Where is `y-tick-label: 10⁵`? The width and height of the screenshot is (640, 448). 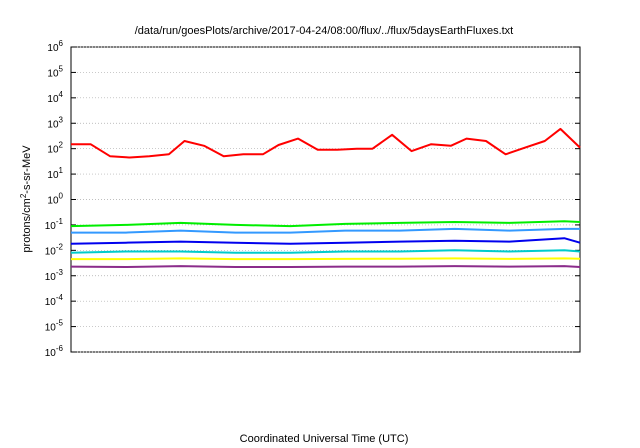 y-tick-label: 10⁵ is located at coordinates (55, 71).